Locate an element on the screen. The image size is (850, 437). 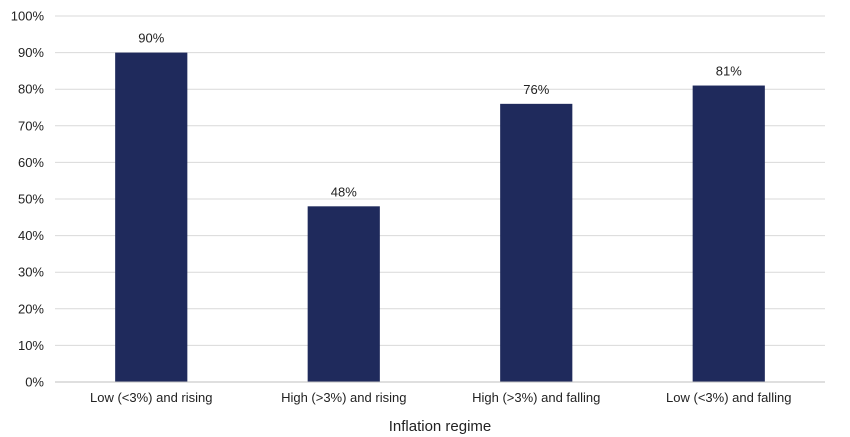
y-tick-label: 70% is located at coordinates (31, 125).